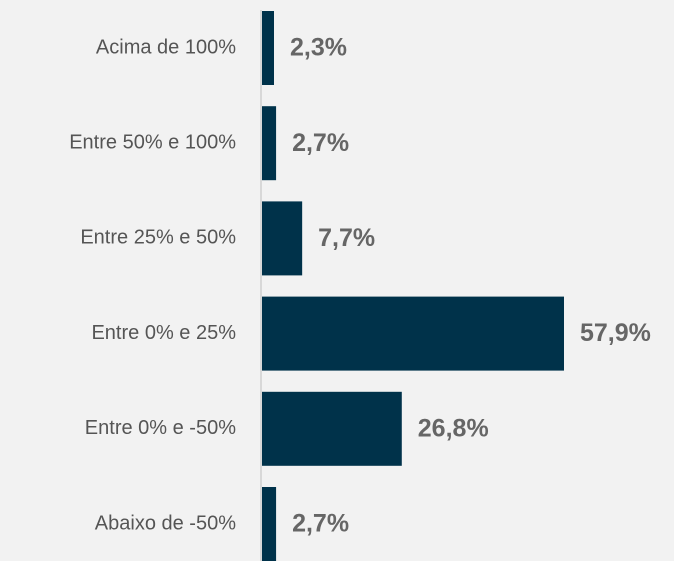 The image size is (674, 561). Describe the element at coordinates (318, 48) in the screenshot. I see `value-label: 2,3%` at that location.